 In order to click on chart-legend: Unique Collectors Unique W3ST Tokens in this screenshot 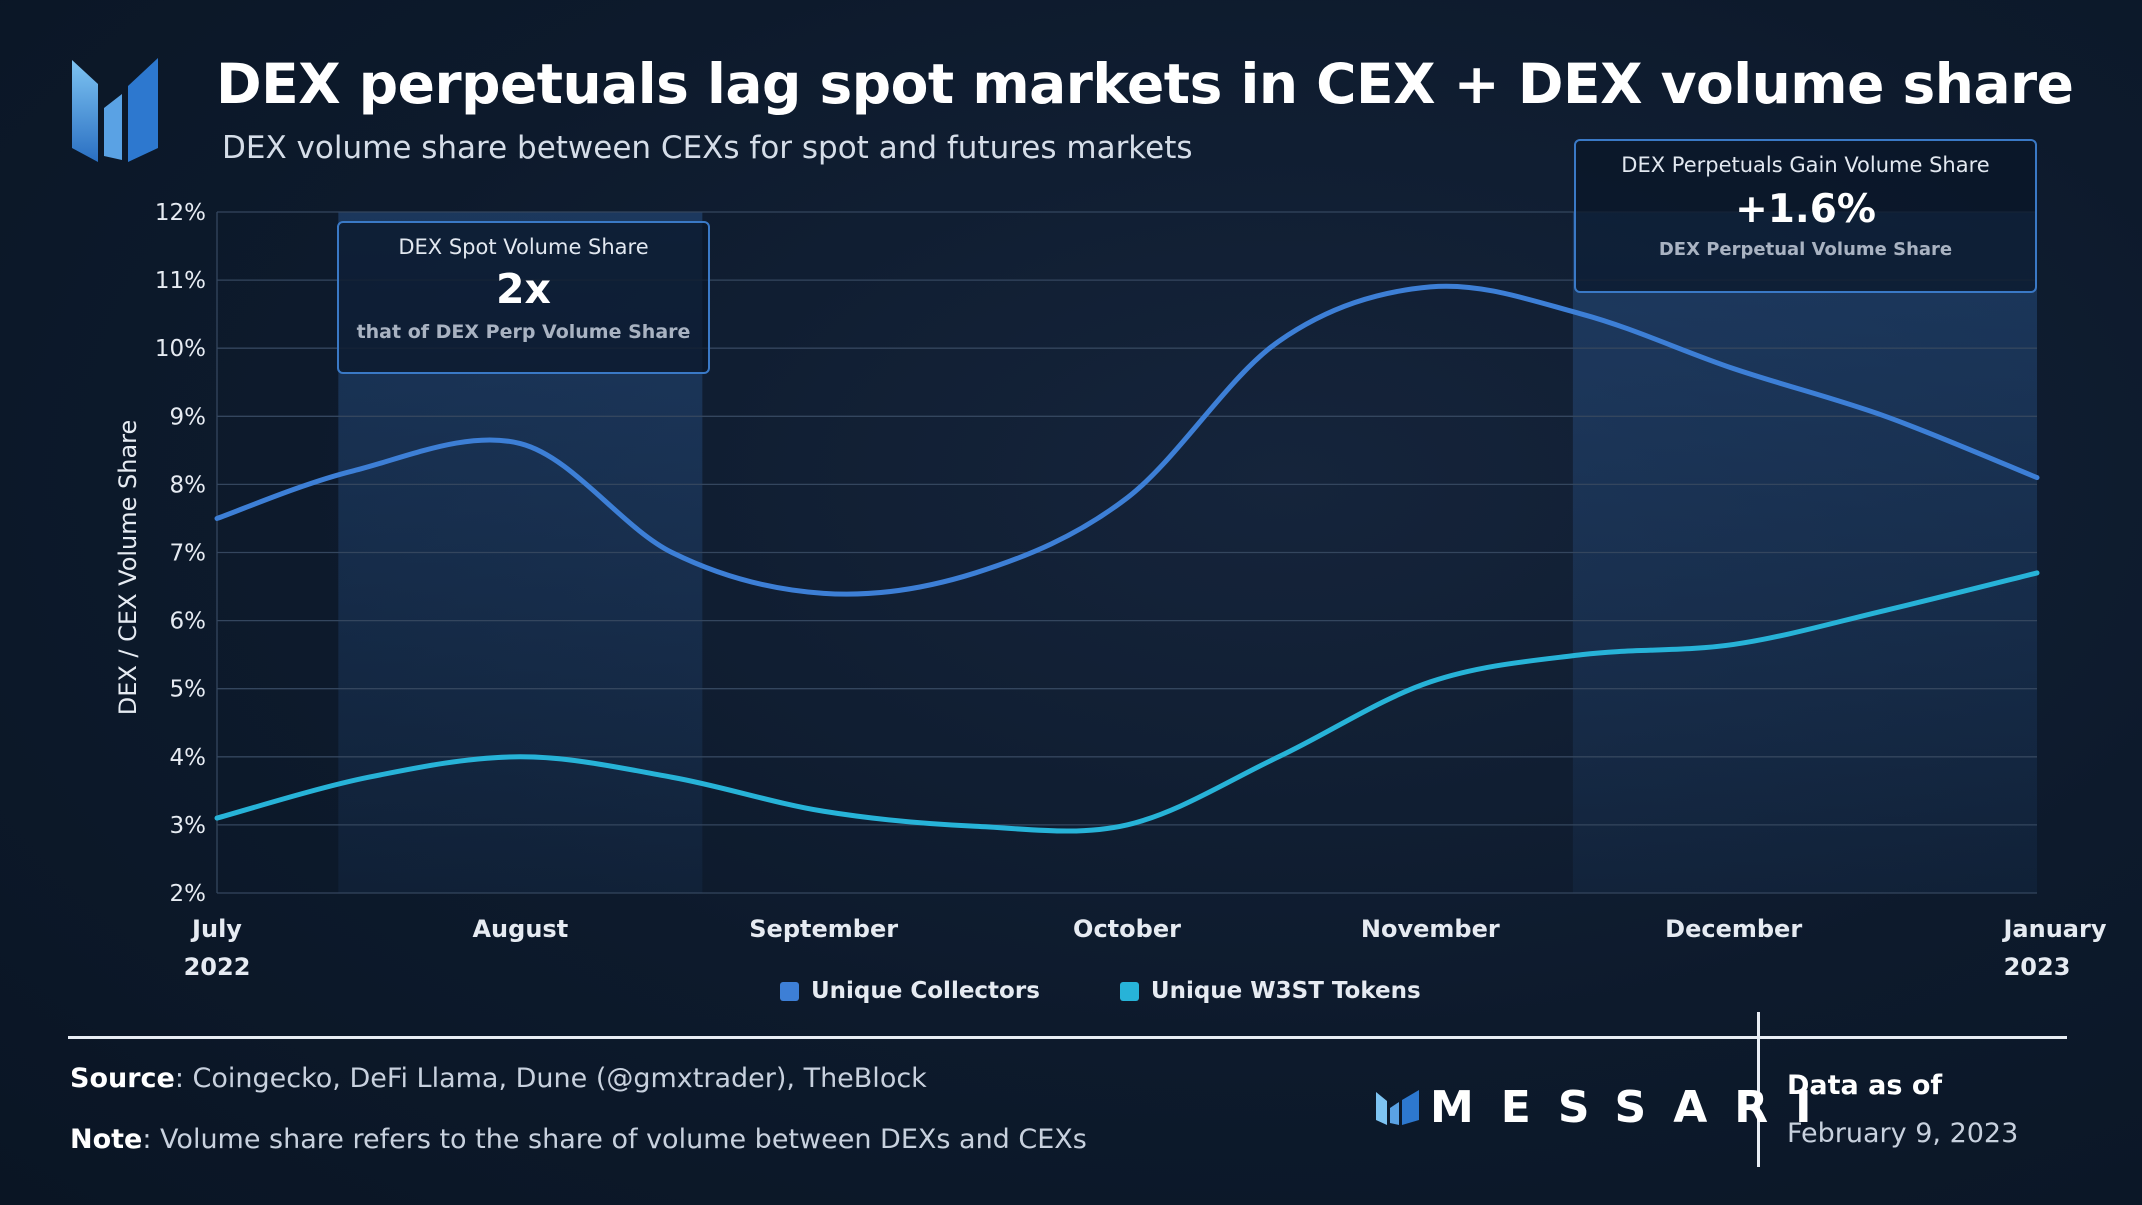, I will do `click(1140, 991)`.